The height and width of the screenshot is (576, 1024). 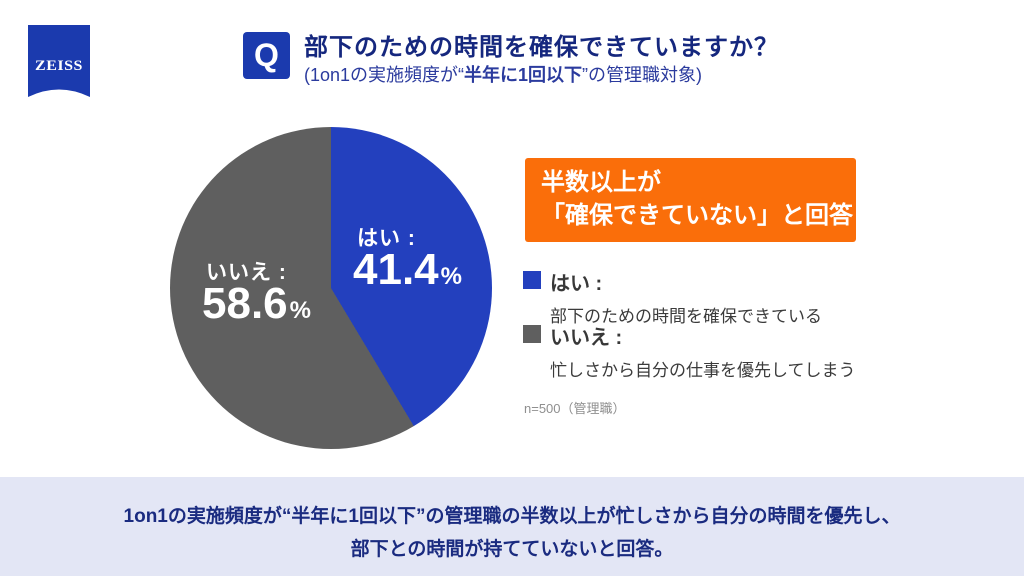 I want to click on pie-slice-yes-value: 41.4%, so click(x=407, y=270).